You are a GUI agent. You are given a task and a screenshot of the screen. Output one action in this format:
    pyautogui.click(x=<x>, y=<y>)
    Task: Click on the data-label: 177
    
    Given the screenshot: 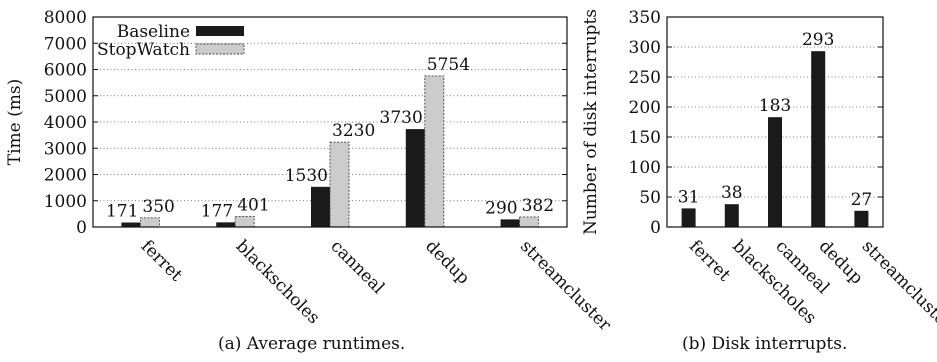 What is the action you would take?
    pyautogui.click(x=217, y=211)
    